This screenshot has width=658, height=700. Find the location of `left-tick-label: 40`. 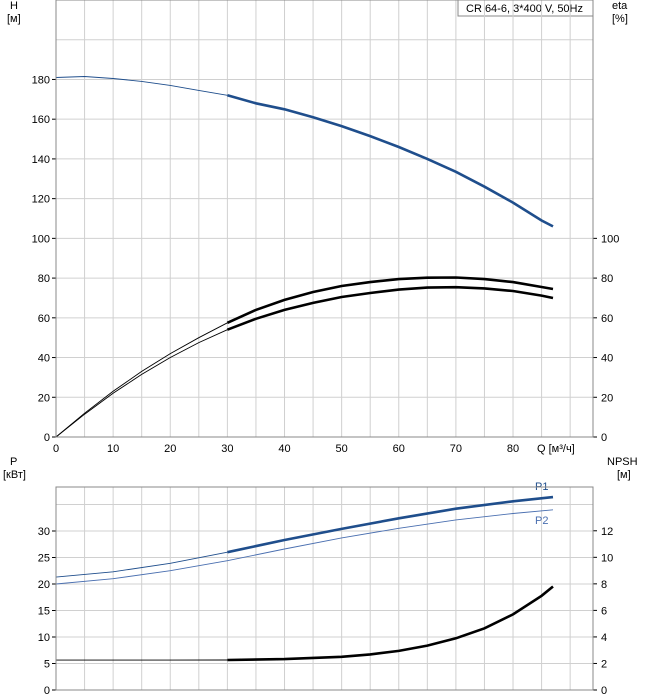

left-tick-label: 40 is located at coordinates (44, 359).